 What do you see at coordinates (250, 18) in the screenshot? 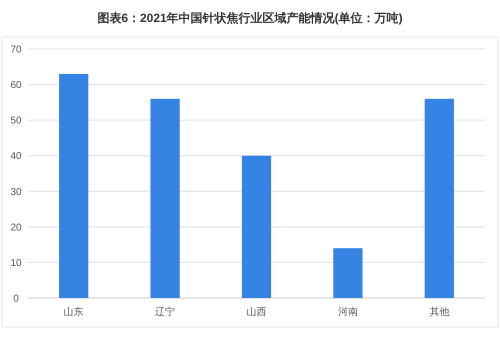
I see `chart-title: 图表6：2021年中国针状焦行业区域产能情况(单位：万吨)` at bounding box center [250, 18].